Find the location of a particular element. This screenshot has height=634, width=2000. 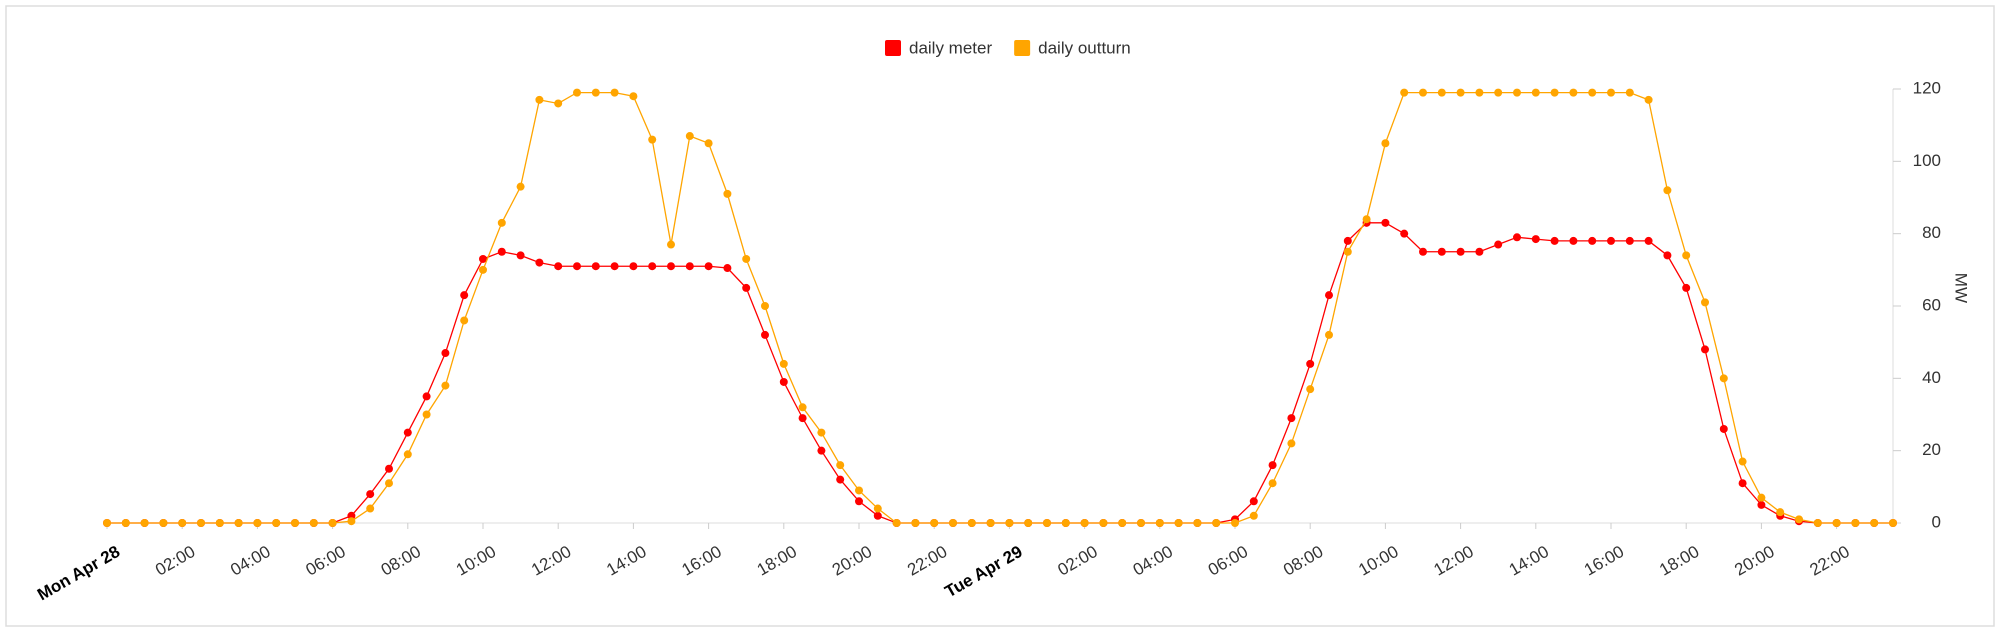

x-tick-label: 02:00 is located at coordinates (175, 561).